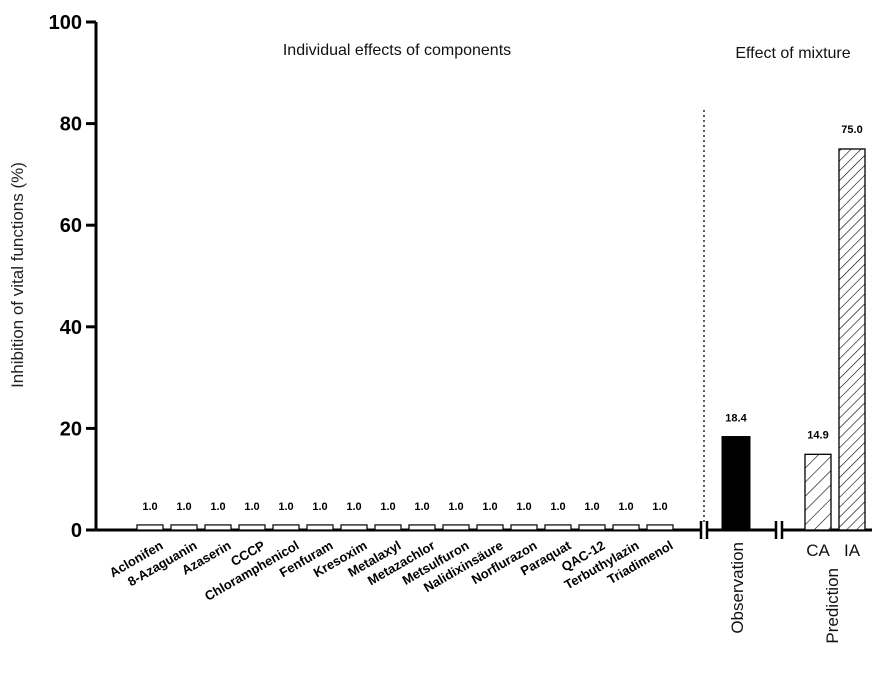 This screenshot has height=676, width=885. Describe the element at coordinates (792, 53) in the screenshot. I see `panel-title-mixture: Effect of mixture` at that location.